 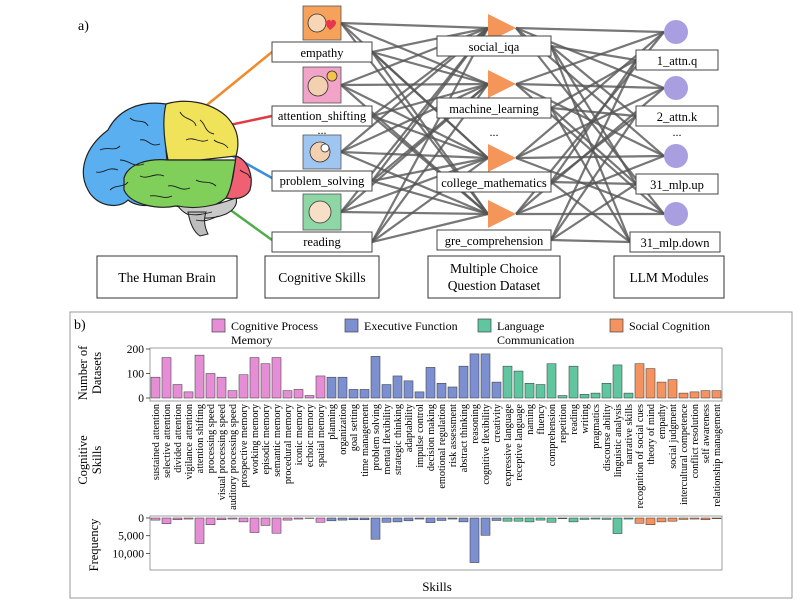 What do you see at coordinates (180, 184) in the screenshot?
I see `brain-temporal-lobe` at bounding box center [180, 184].